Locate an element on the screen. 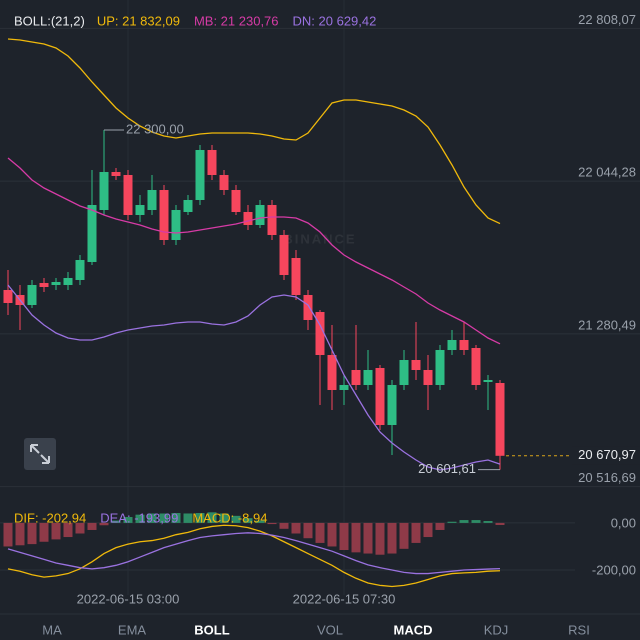 The image size is (640, 640). x-tick-label: 2022-06-15 03:00 is located at coordinates (128, 598).